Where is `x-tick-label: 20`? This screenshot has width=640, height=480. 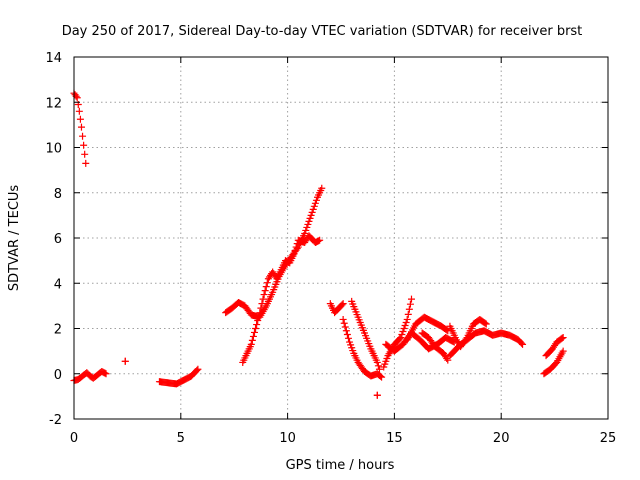
x-tick-label: 20 is located at coordinates (501, 438).